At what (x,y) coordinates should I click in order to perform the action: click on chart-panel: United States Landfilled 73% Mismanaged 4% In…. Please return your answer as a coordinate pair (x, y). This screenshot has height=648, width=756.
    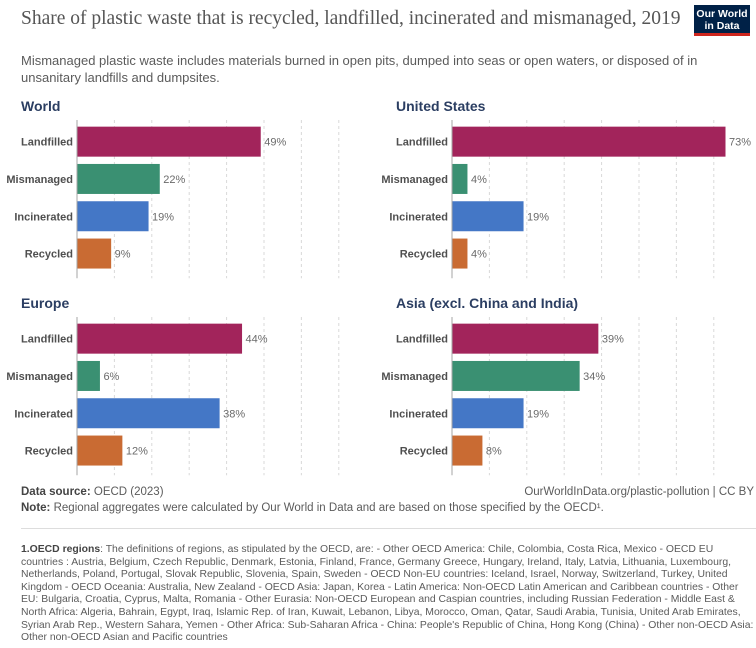
    Looking at the image, I should click on (566, 188).